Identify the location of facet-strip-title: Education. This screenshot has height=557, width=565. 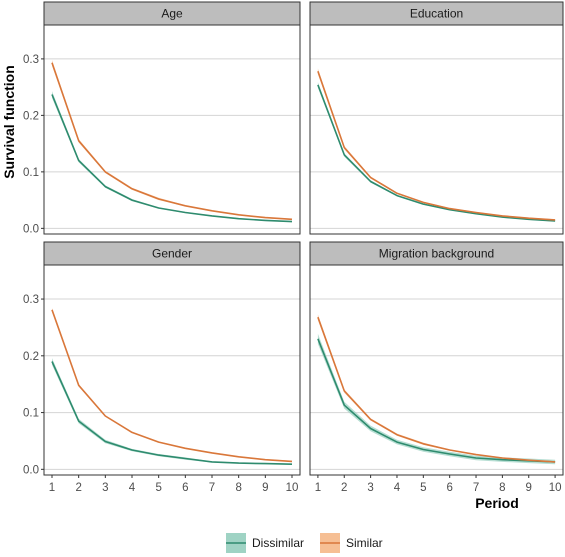
(436, 14).